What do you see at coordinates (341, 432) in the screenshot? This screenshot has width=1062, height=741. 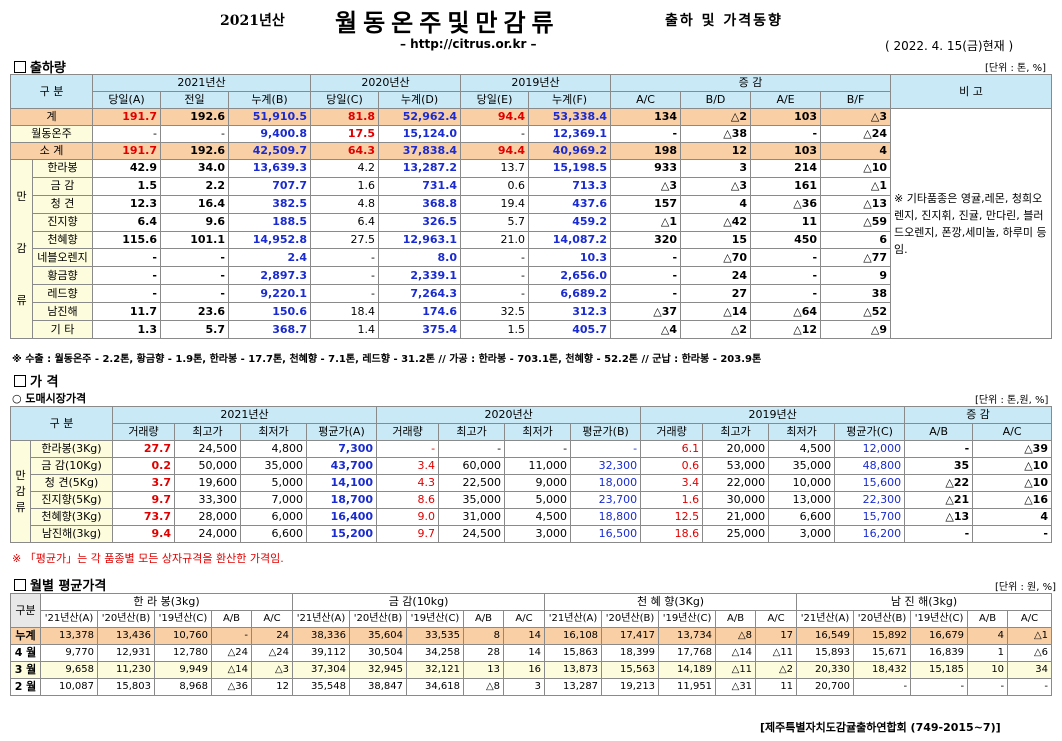 I see `table-cell: 평균가(A)` at bounding box center [341, 432].